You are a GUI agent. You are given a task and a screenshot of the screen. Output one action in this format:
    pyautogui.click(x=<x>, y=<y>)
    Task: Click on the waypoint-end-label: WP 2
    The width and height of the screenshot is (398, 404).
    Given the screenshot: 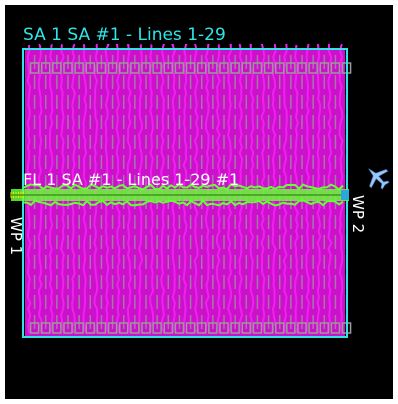 What is the action you would take?
    pyautogui.click(x=358, y=214)
    